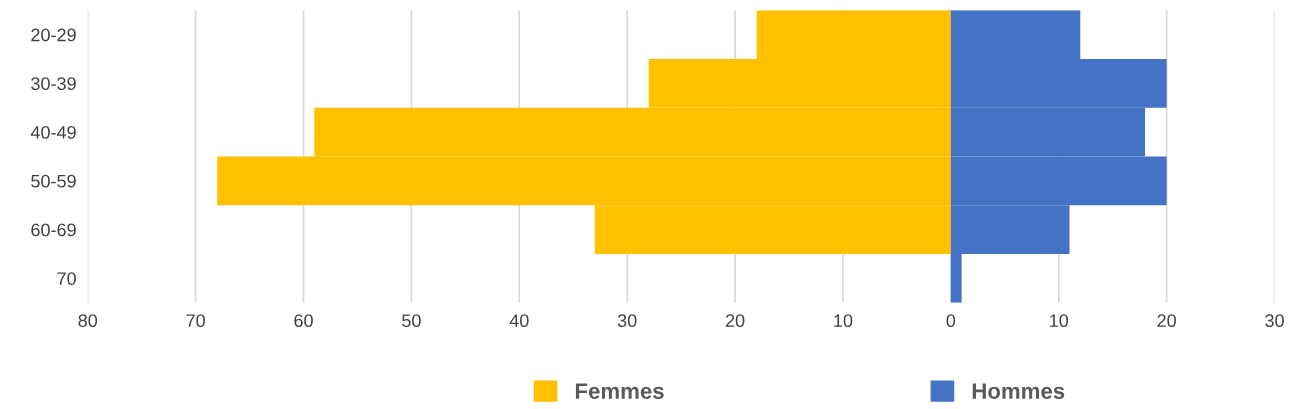  Describe the element at coordinates (53, 35) in the screenshot. I see `y-tick-label: 20-29` at that location.